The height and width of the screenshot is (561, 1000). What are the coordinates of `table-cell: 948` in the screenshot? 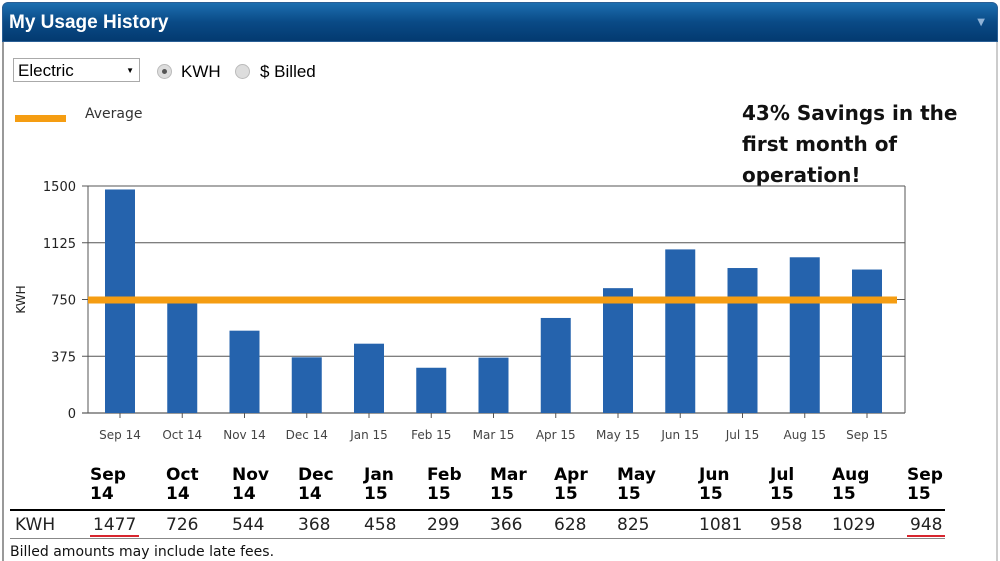 It's located at (926, 524).